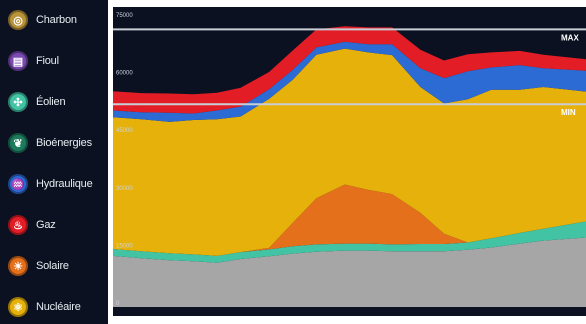  What do you see at coordinates (18, 143) in the screenshot?
I see `leaf-icon: ❦` at bounding box center [18, 143].